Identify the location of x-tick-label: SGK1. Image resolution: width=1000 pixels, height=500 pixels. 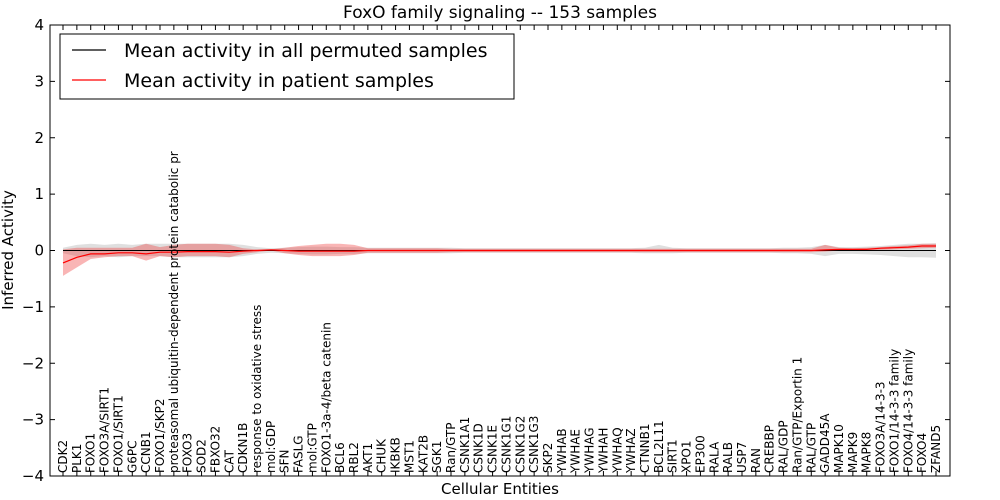
(437, 457).